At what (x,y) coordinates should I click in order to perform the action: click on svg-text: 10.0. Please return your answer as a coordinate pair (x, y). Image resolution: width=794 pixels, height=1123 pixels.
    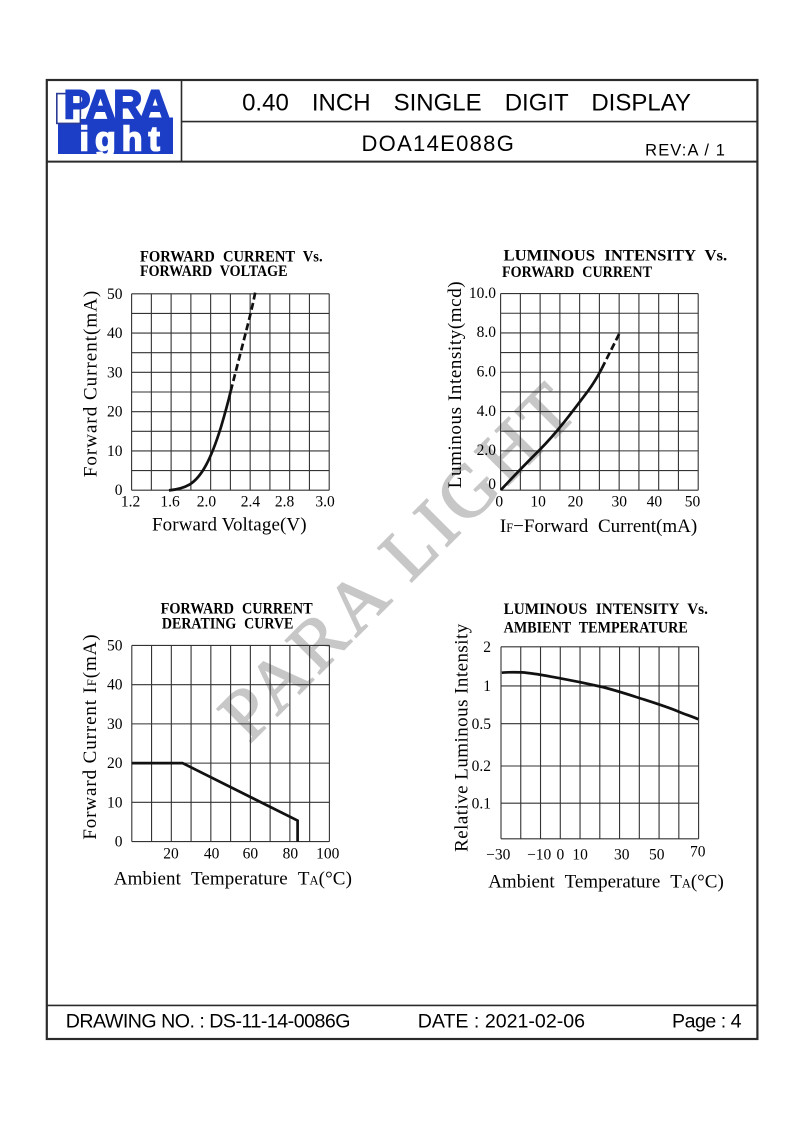
    Looking at the image, I should click on (482, 293).